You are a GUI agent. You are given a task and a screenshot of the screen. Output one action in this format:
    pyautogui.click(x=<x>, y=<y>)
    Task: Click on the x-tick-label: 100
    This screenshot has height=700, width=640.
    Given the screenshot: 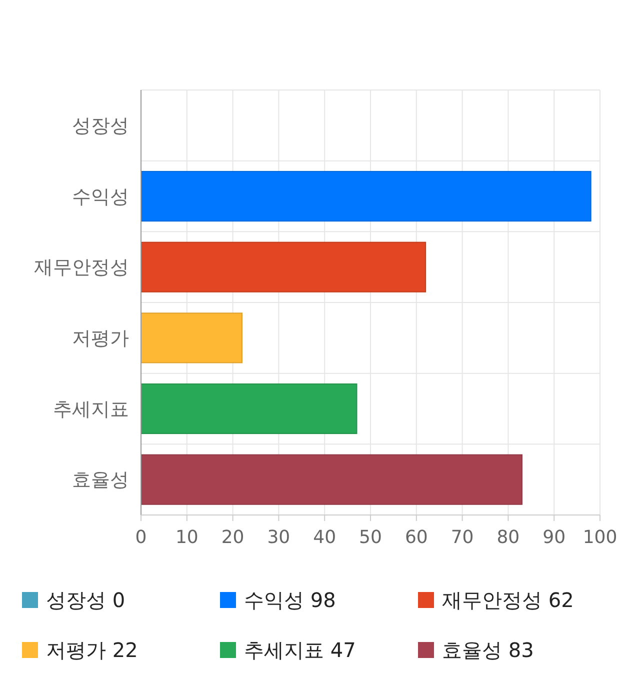 What is the action you would take?
    pyautogui.click(x=600, y=537)
    